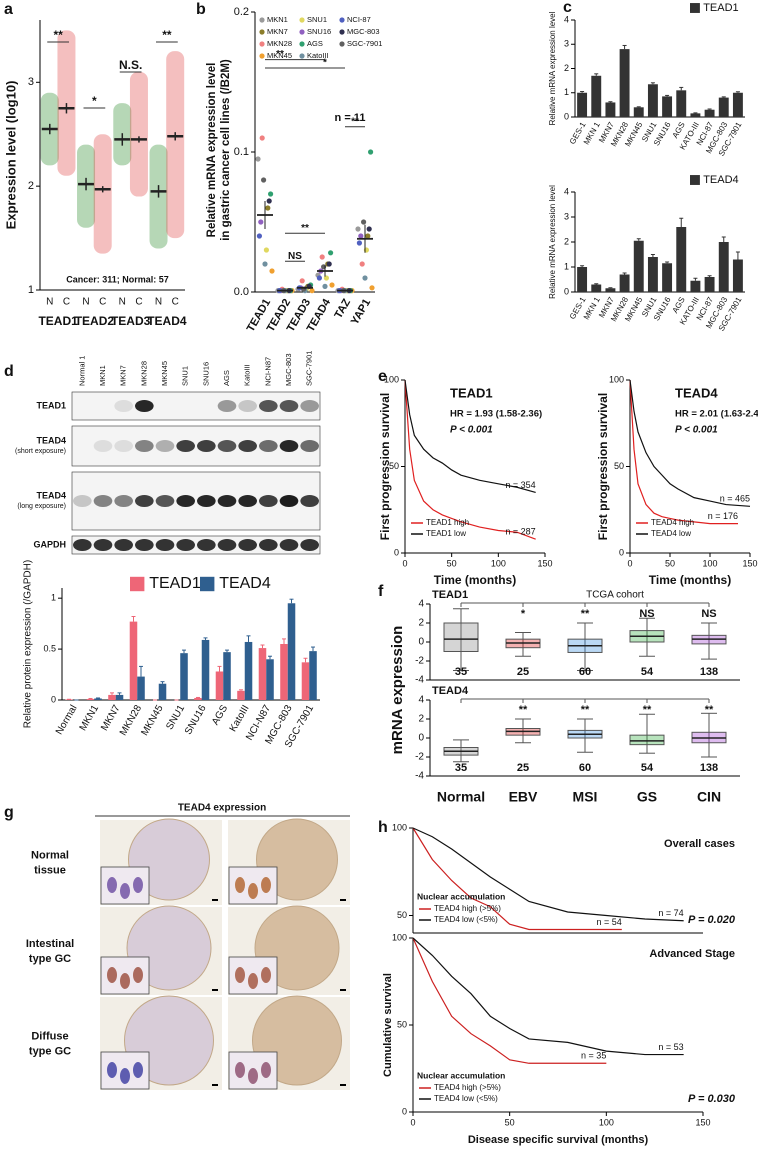 The image size is (758, 1156). What do you see at coordinates (381, 591) in the screenshot?
I see `panel-letter: f` at bounding box center [381, 591].